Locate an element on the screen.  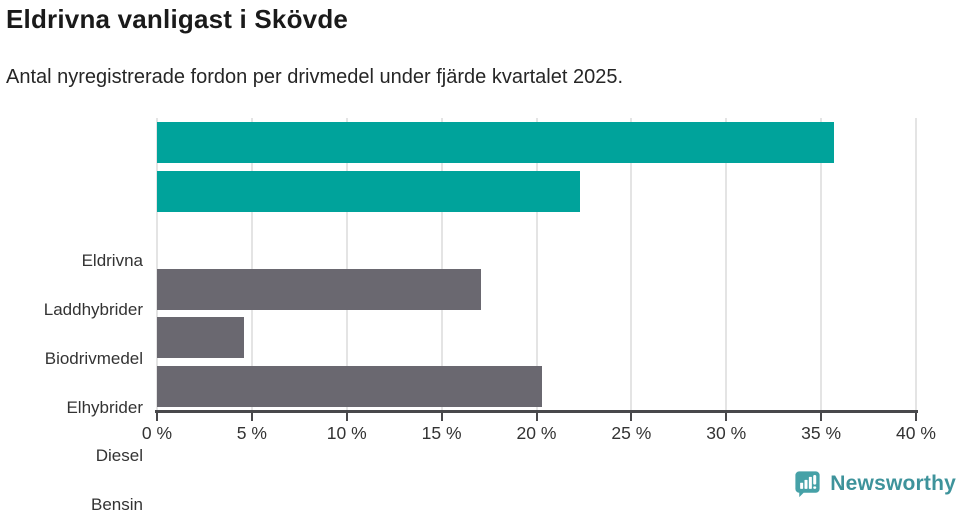
newsworthy-logo-text: Newsworthy is located at coordinates (893, 483).